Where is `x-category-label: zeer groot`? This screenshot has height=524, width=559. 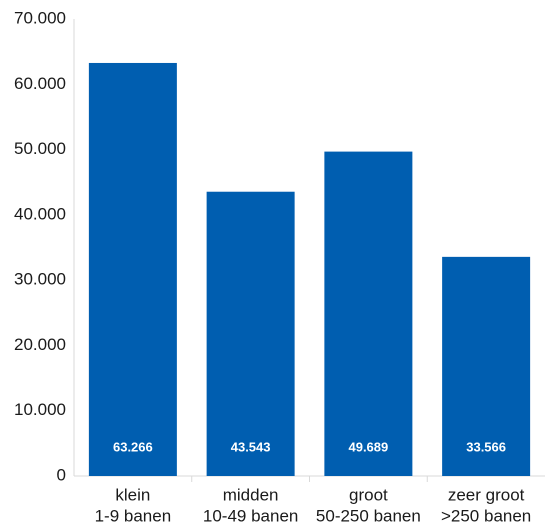 x-category-label: zeer groot is located at coordinates (486, 494).